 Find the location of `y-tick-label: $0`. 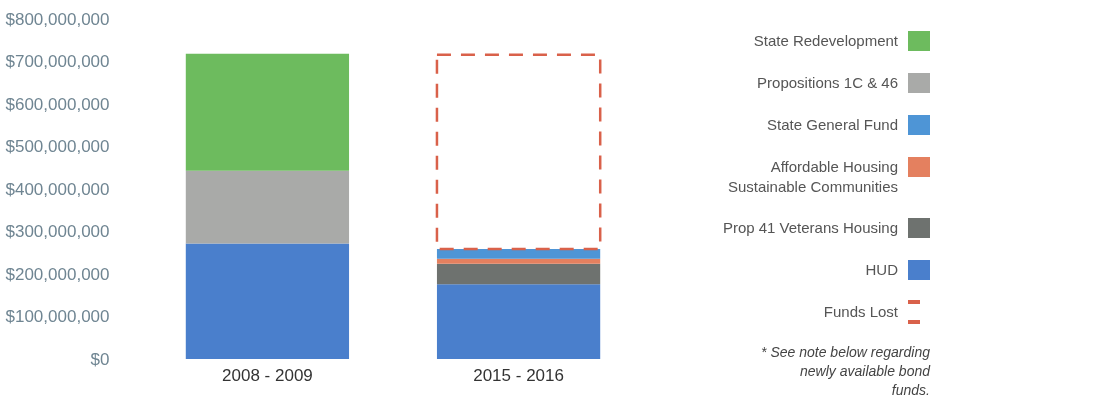

y-tick-label: $0 is located at coordinates (100, 359).